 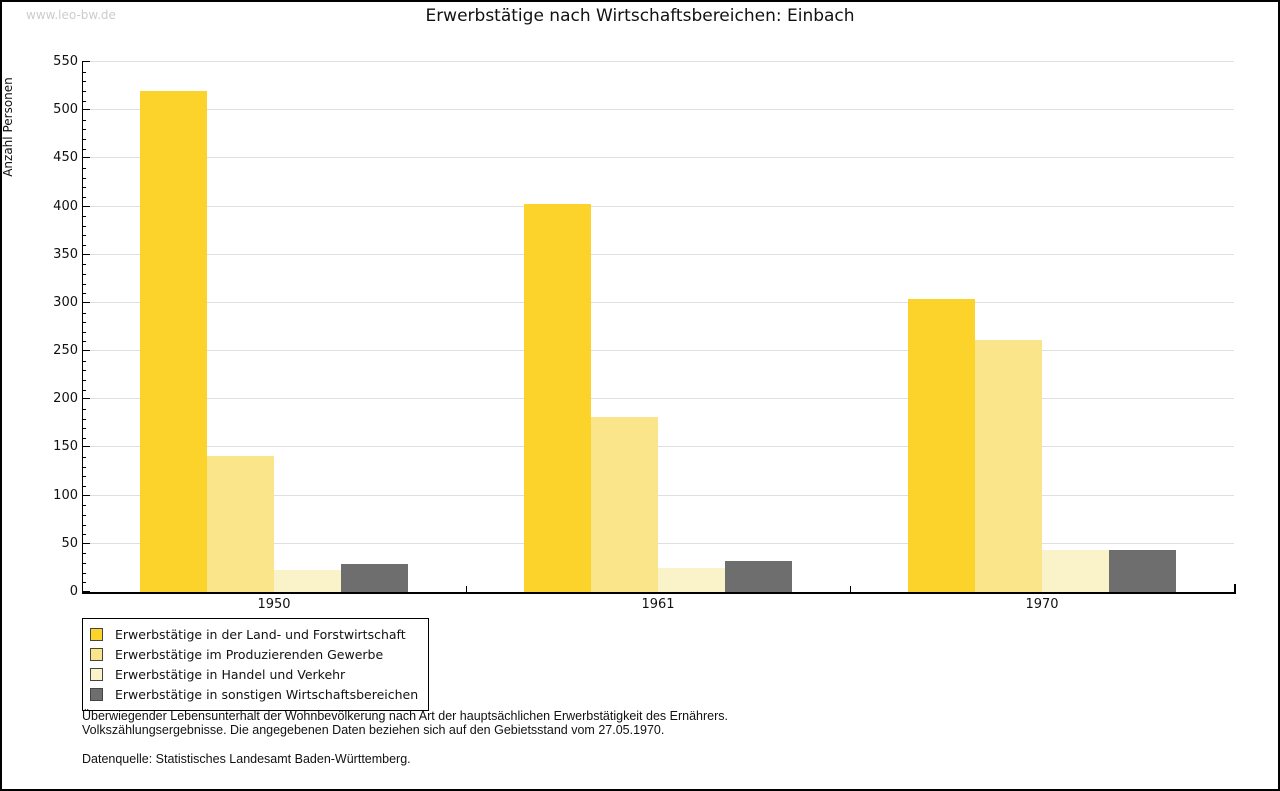 I want to click on y-tick-label: 300, so click(x=65, y=302).